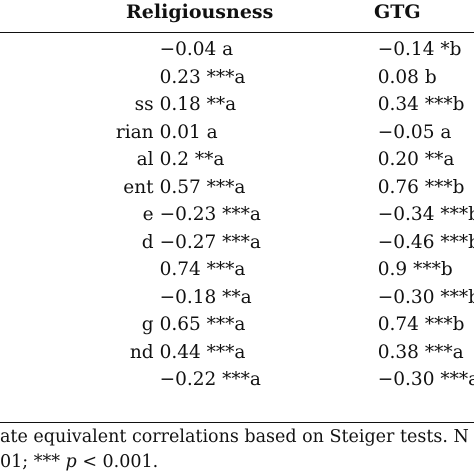 This screenshot has width=474, height=474. What do you see at coordinates (414, 132) in the screenshot?
I see `gtg-value: −0.05 a` at bounding box center [414, 132].